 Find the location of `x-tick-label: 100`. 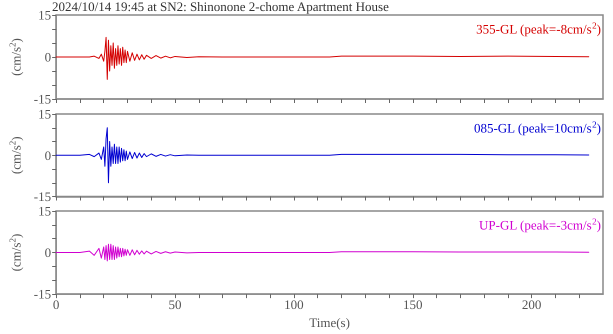

x-tick-label: 100 is located at coordinates (294, 304).